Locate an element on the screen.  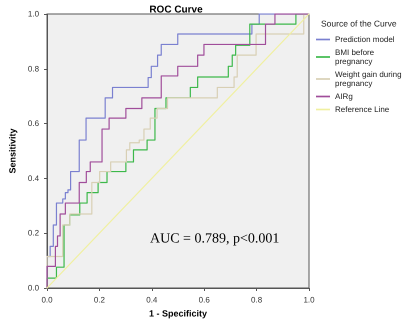
x-tick-label: 0.2 is located at coordinates (100, 300).